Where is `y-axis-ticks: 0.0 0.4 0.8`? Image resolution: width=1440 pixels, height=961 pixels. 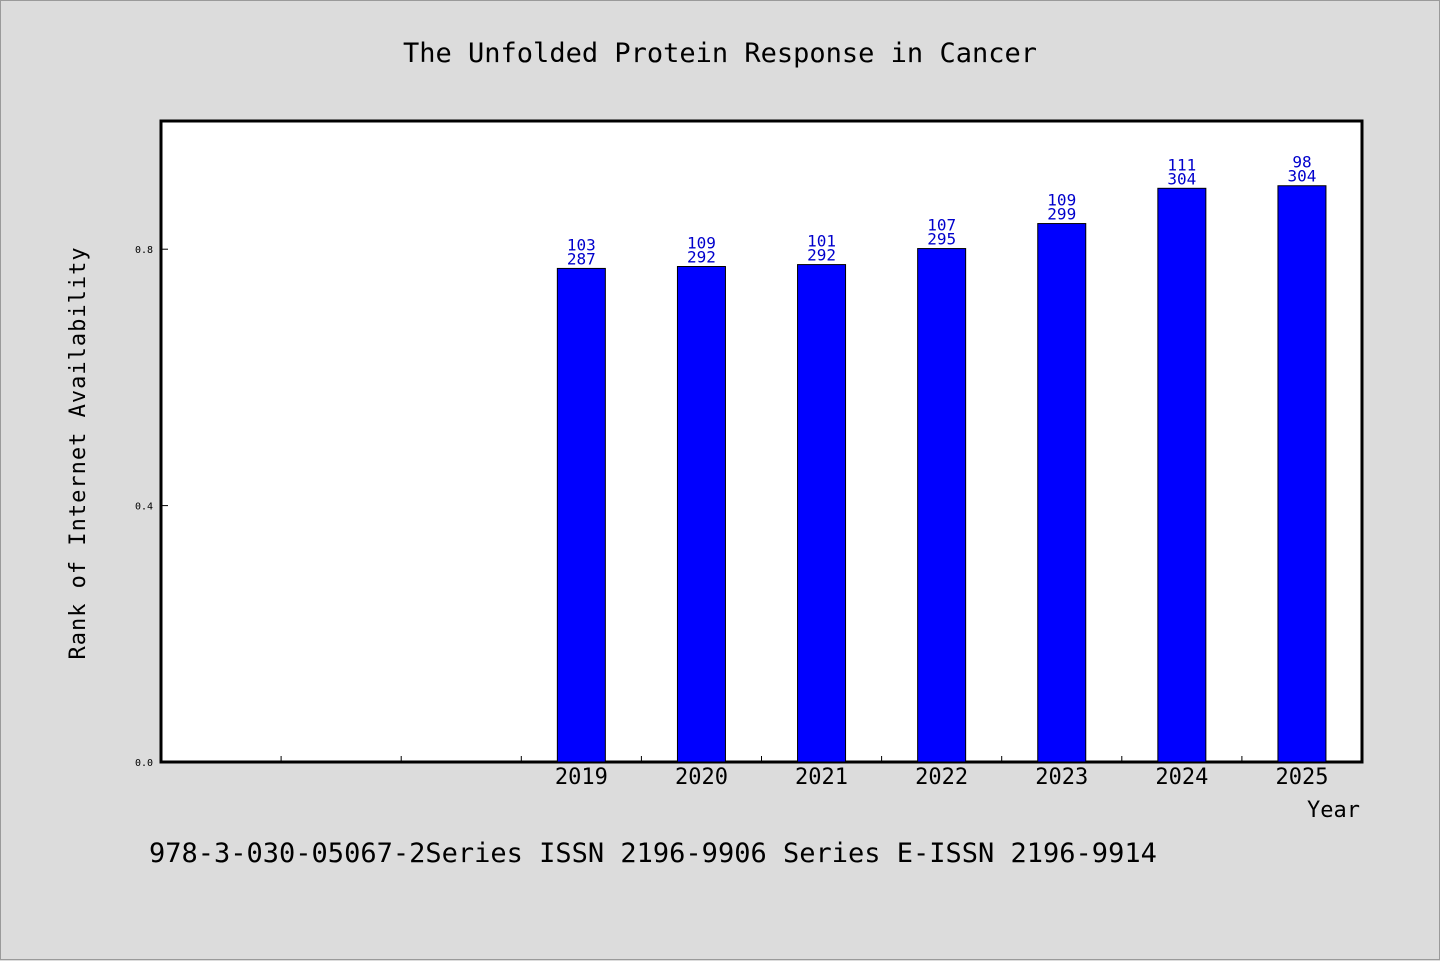 y-axis-ticks: 0.0 0.4 0.8 is located at coordinates (151, 507).